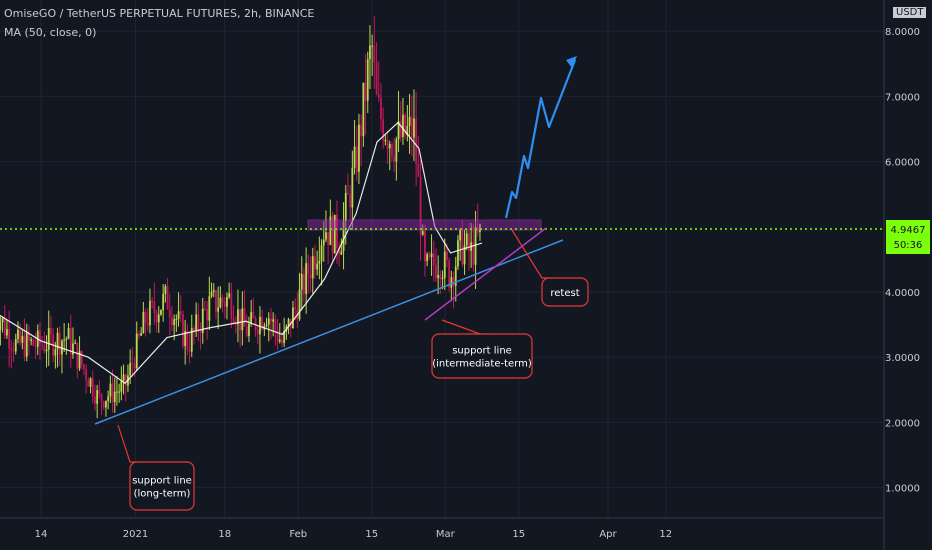 The image size is (932, 550). What do you see at coordinates (485, 274) in the screenshot?
I see `support-line-intermediate-term` at bounding box center [485, 274].